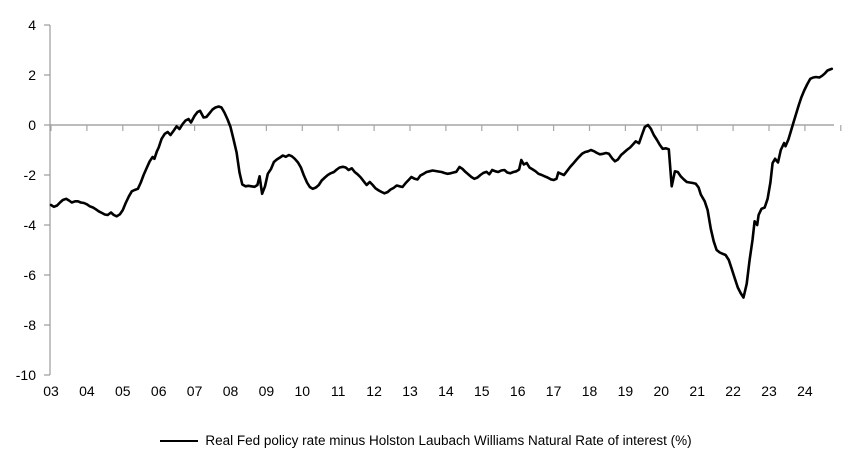 Image resolution: width=852 pixels, height=471 pixels. I want to click on x-axis-tick-label: 16, so click(518, 391).